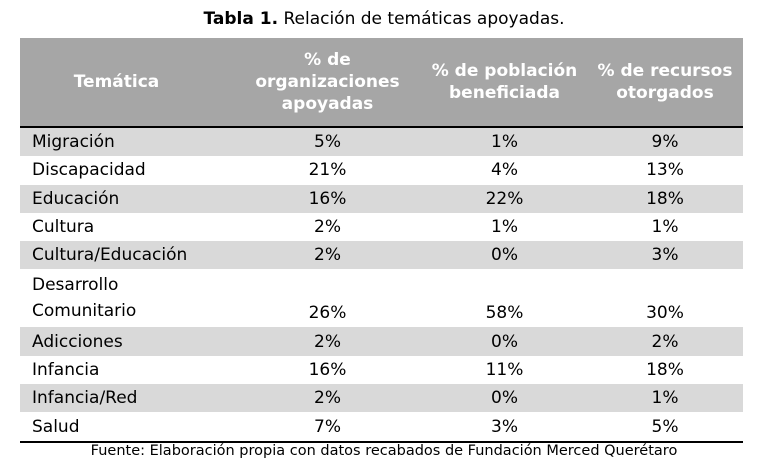  What do you see at coordinates (504, 82) in the screenshot?
I see `header-poblacion: % de población beneficiada` at bounding box center [504, 82].